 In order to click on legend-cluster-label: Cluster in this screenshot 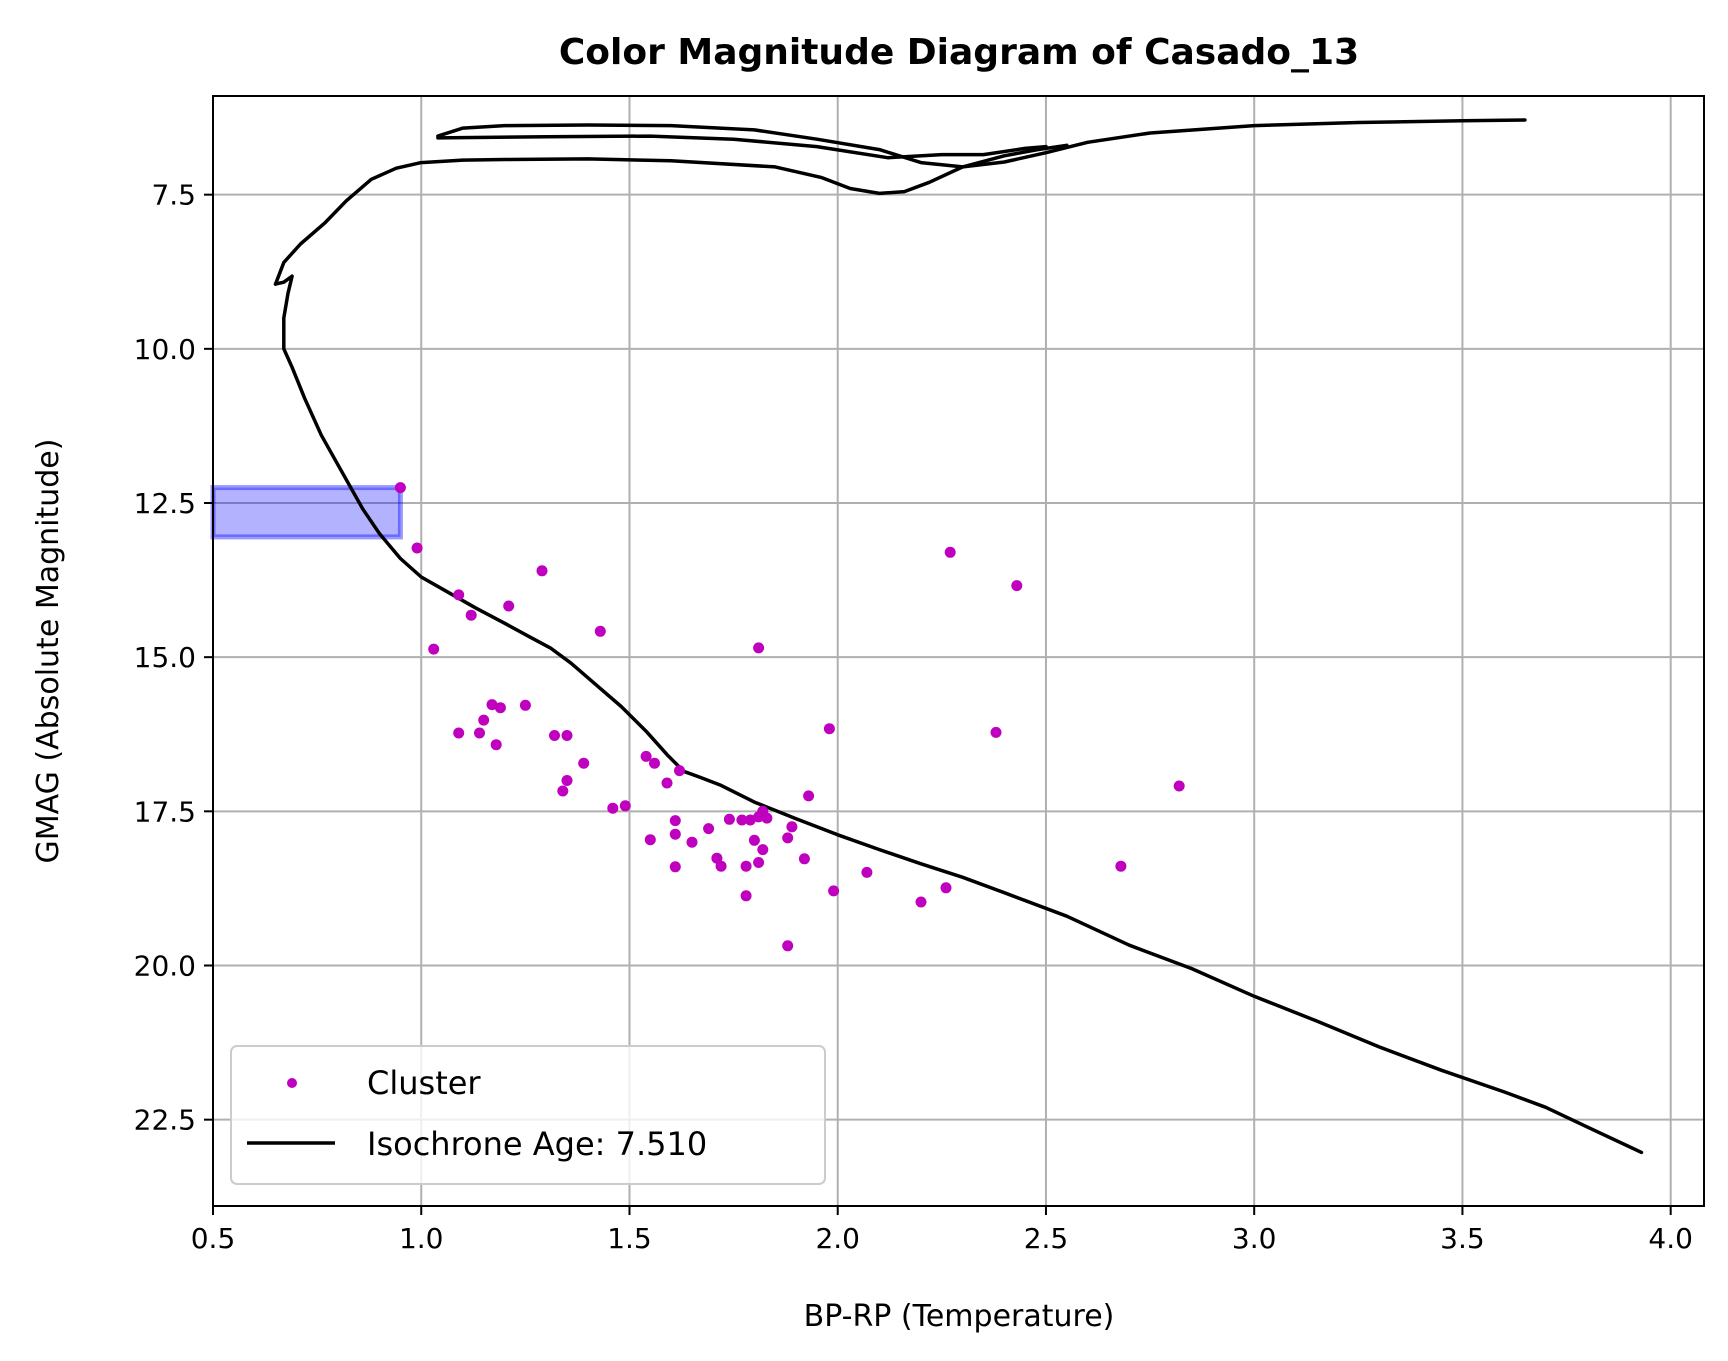, I will do `click(424, 1083)`.